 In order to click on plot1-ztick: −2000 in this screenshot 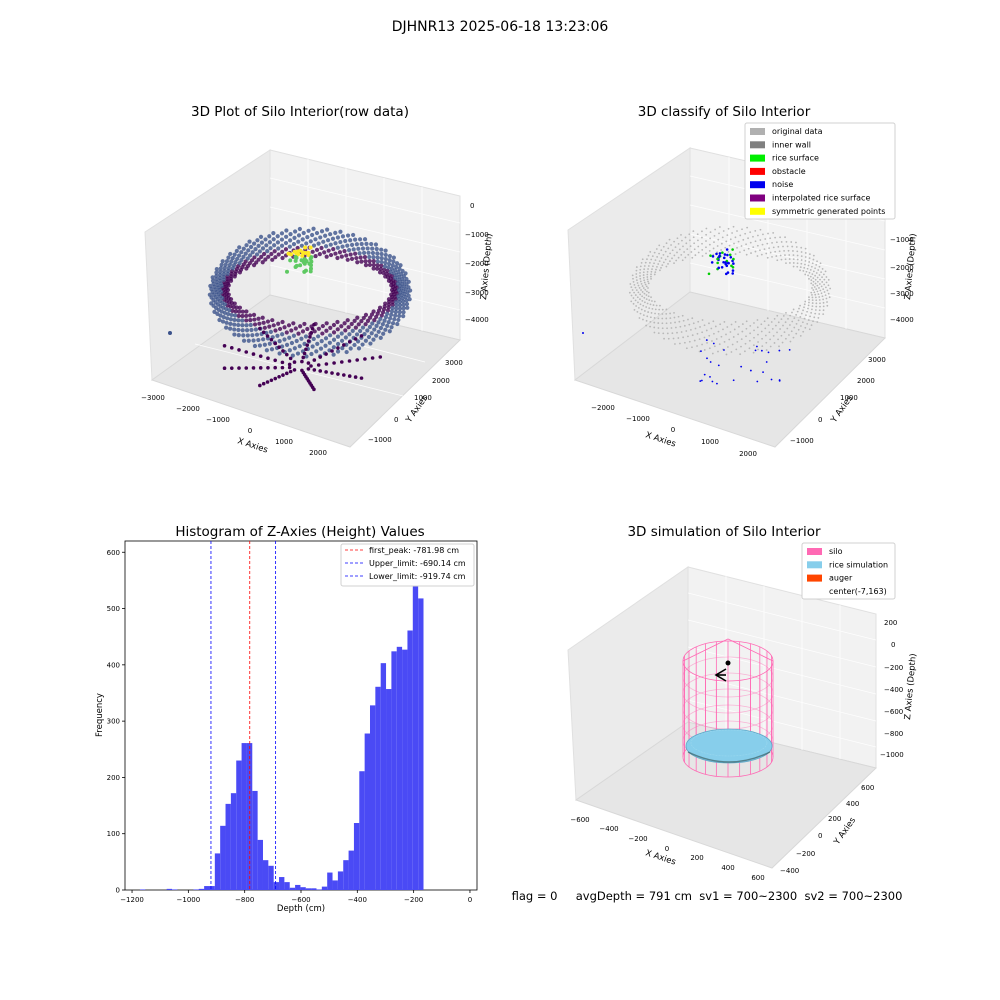, I will do `click(477, 264)`.